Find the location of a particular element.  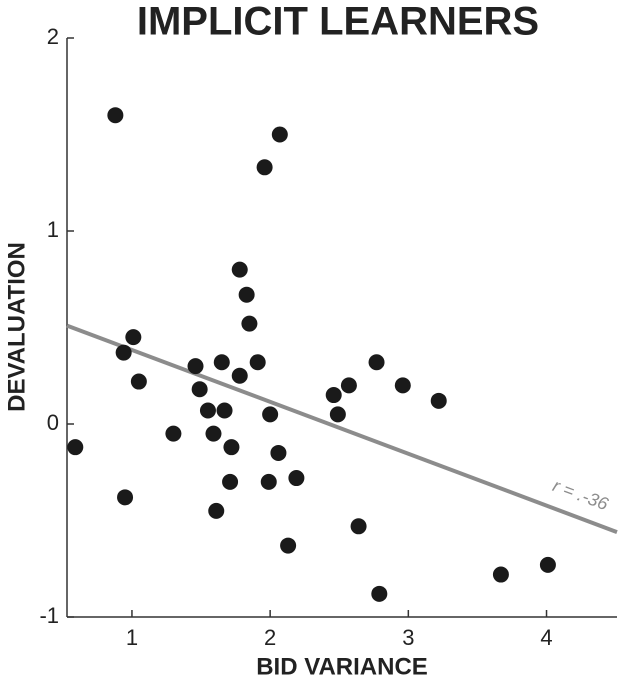

x-tick-label: 2 is located at coordinates (270, 637).